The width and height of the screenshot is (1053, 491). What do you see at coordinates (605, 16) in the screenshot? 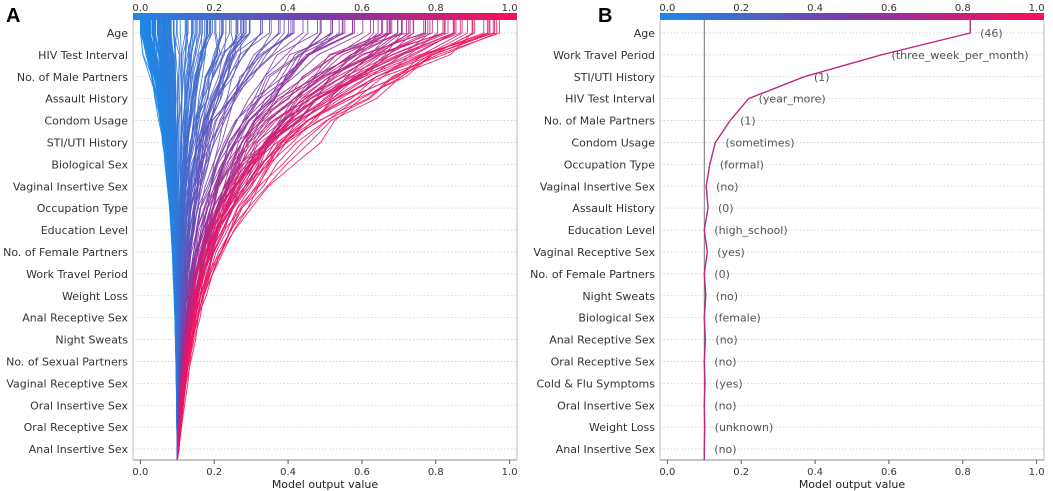
I see `panel-label-b: B` at bounding box center [605, 16].